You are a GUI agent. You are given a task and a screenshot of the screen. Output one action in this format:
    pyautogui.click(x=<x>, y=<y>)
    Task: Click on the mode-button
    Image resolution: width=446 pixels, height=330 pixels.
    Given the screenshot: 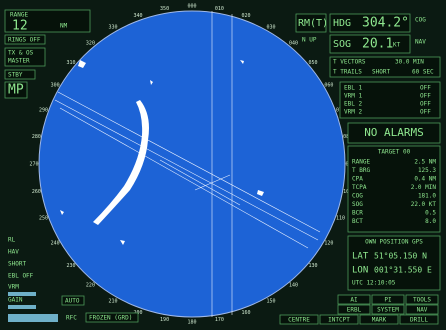 What is the action you would take?
    pyautogui.click(x=16, y=90)
    